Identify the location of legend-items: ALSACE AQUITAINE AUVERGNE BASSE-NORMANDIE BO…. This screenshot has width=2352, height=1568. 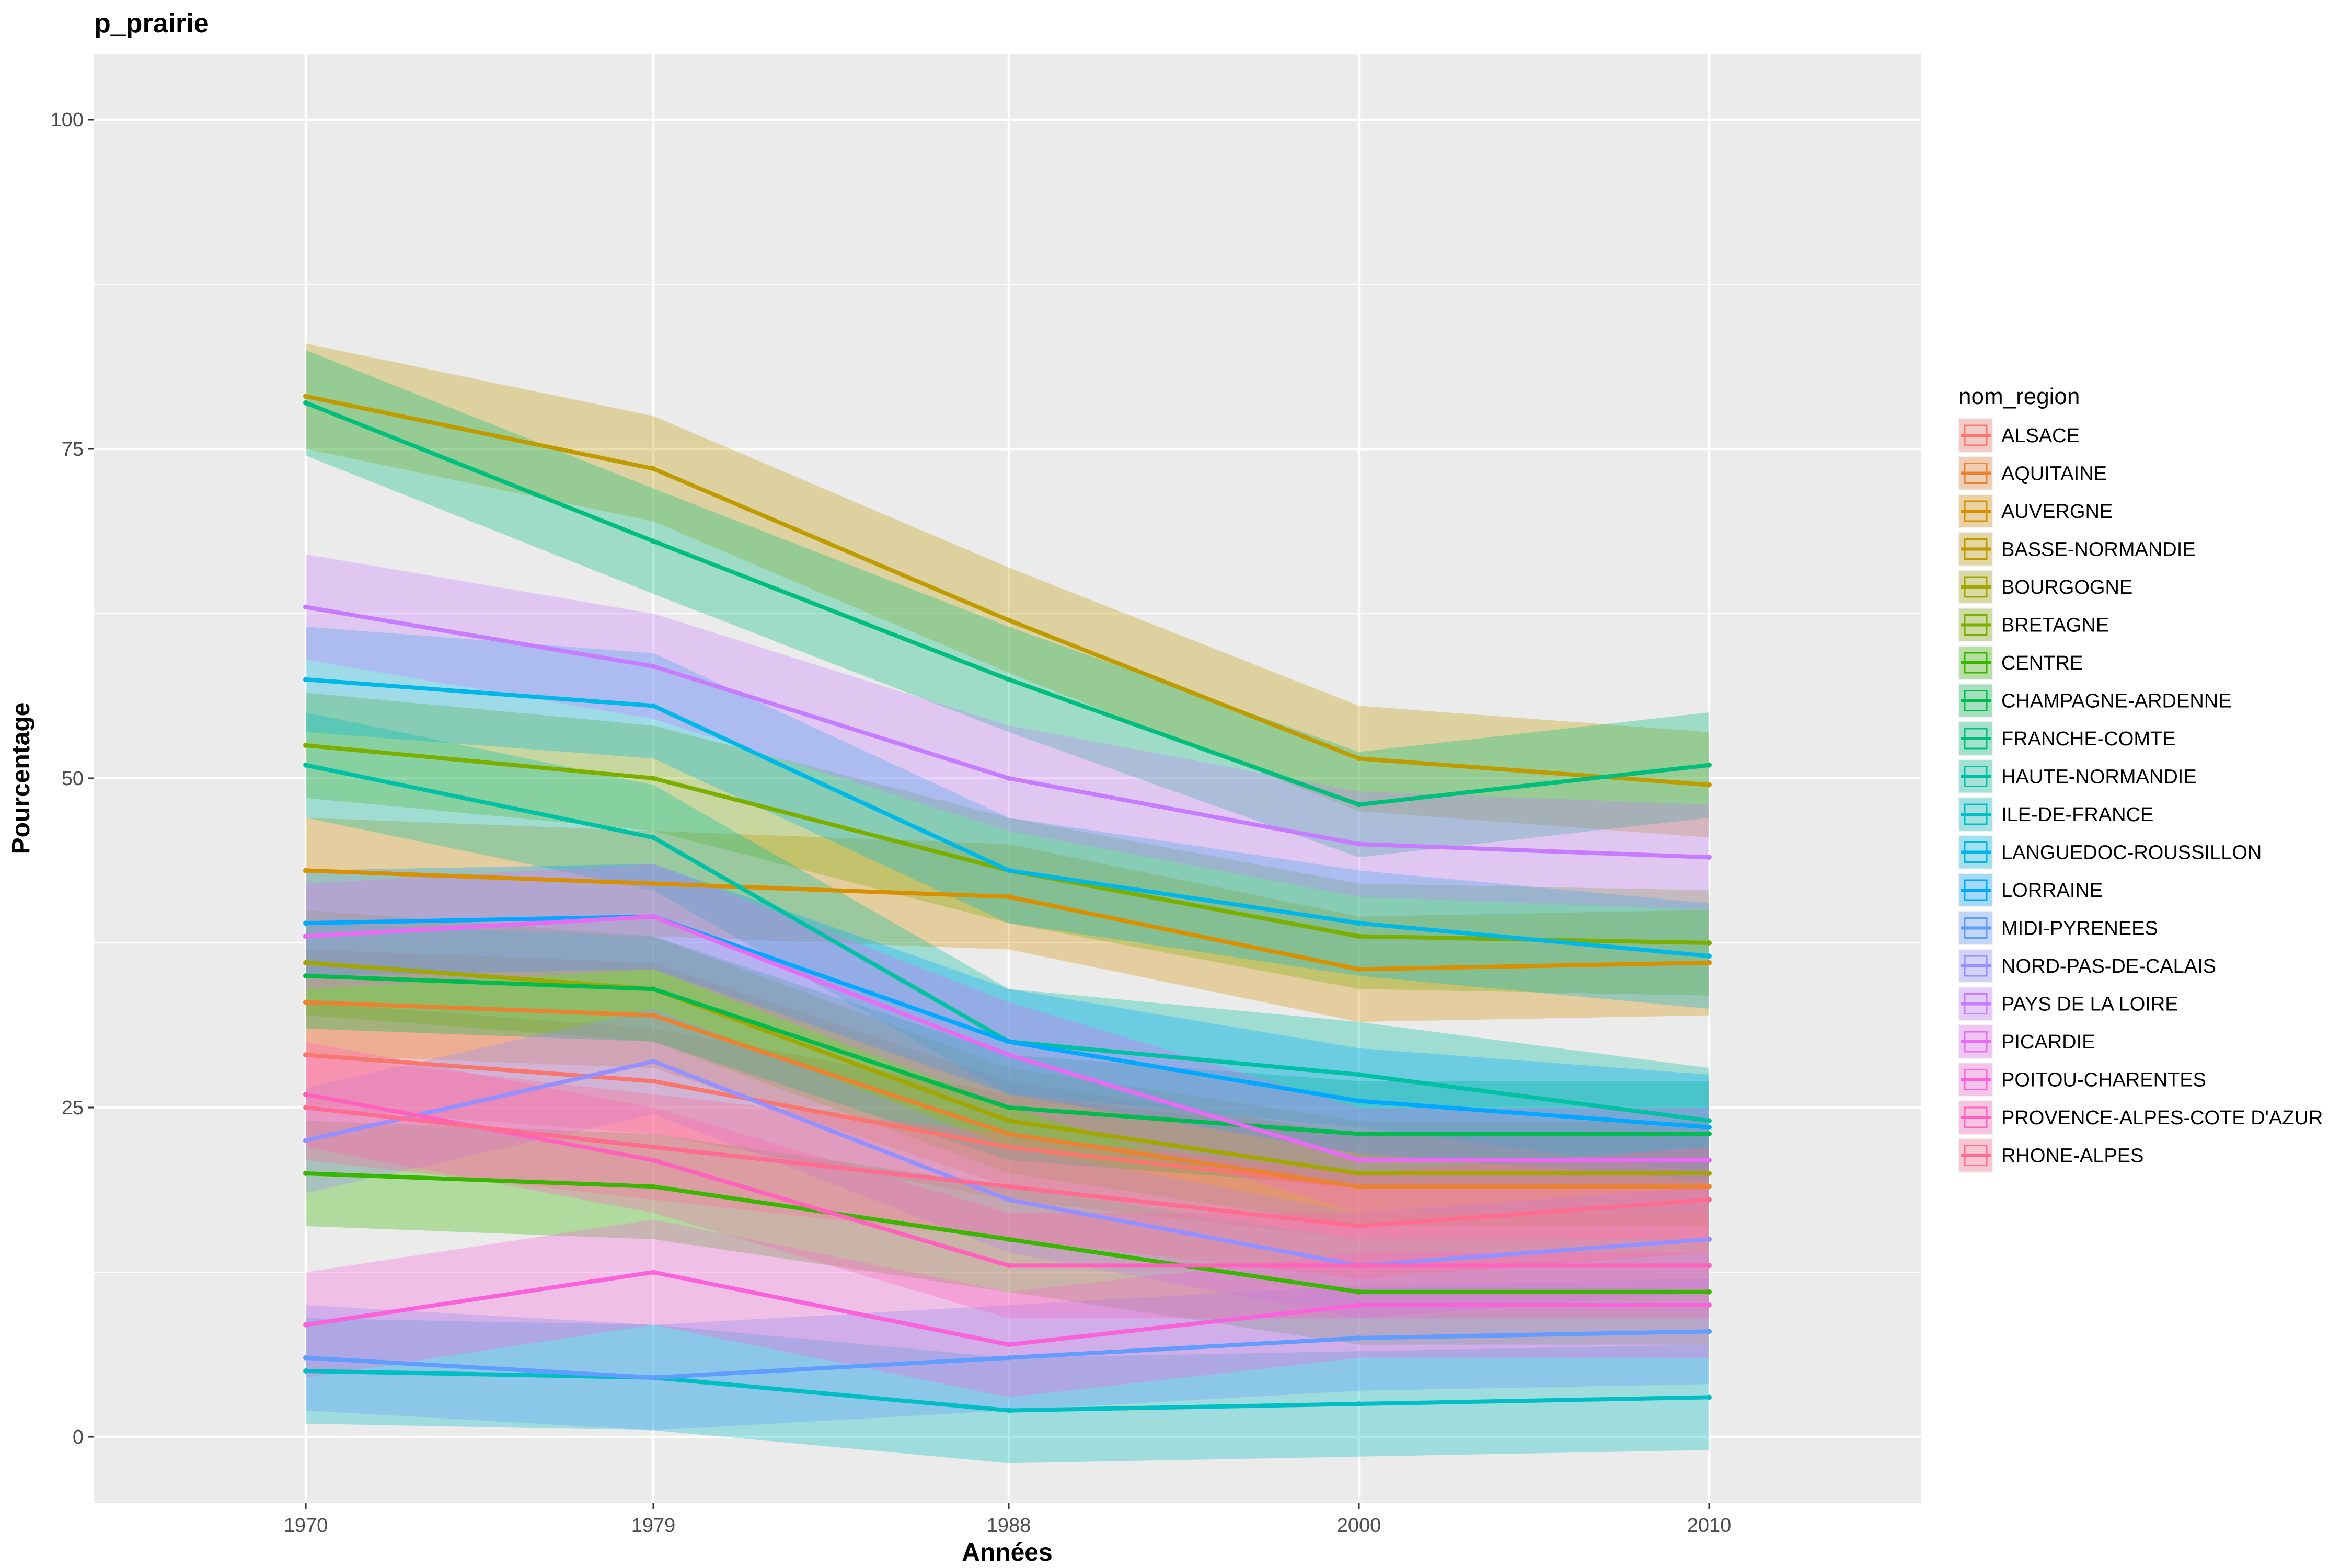
(2140, 795).